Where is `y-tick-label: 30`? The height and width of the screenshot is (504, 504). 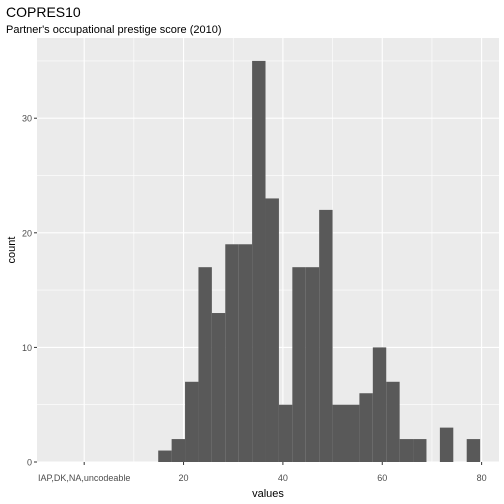 y-tick-label: 30 is located at coordinates (27, 119).